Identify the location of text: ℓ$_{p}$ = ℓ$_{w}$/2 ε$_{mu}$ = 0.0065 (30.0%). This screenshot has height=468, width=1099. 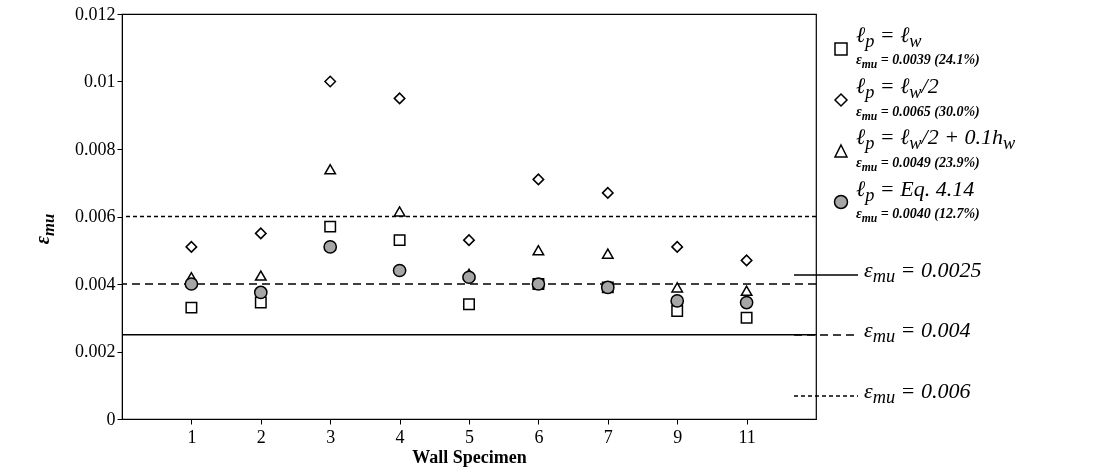
(918, 98).